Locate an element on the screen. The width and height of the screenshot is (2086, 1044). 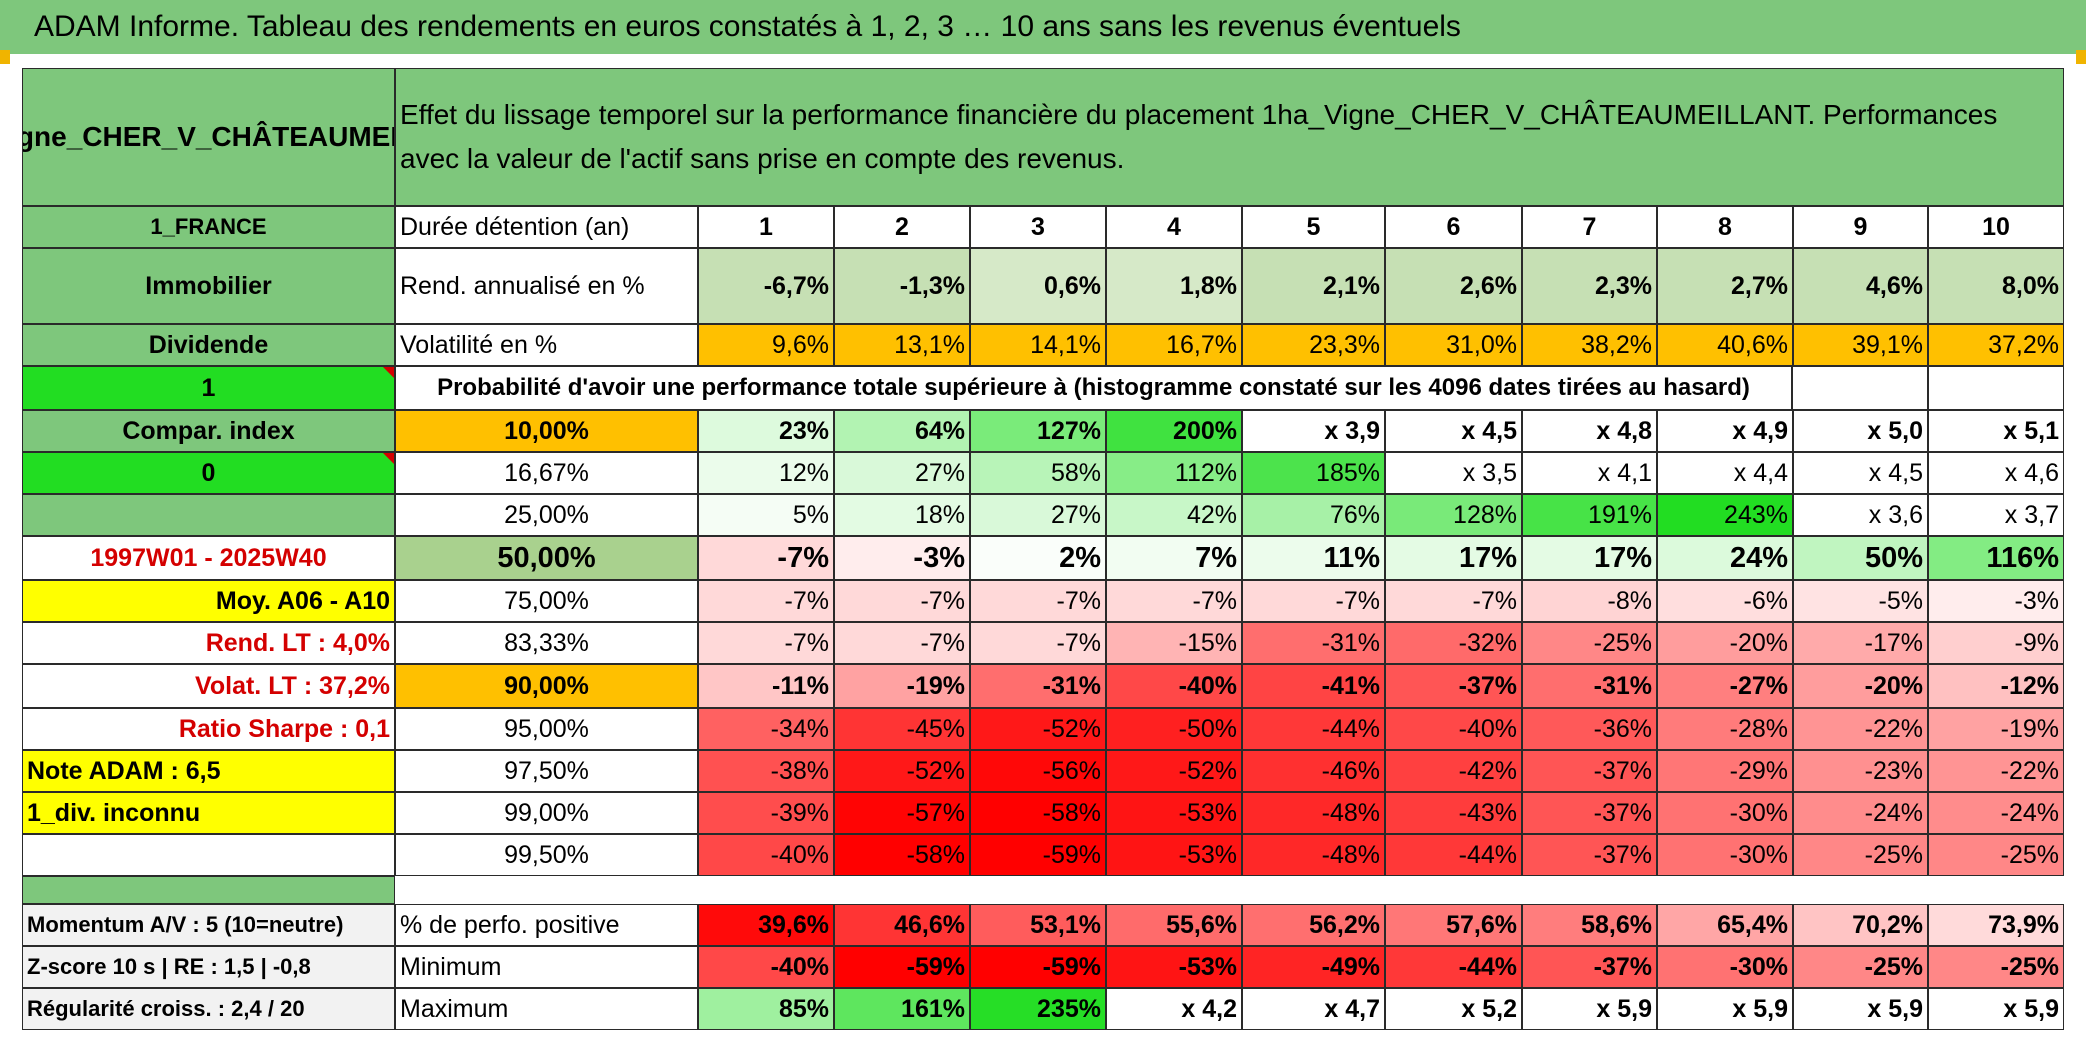
minimum-label: Minimum is located at coordinates (546, 967).